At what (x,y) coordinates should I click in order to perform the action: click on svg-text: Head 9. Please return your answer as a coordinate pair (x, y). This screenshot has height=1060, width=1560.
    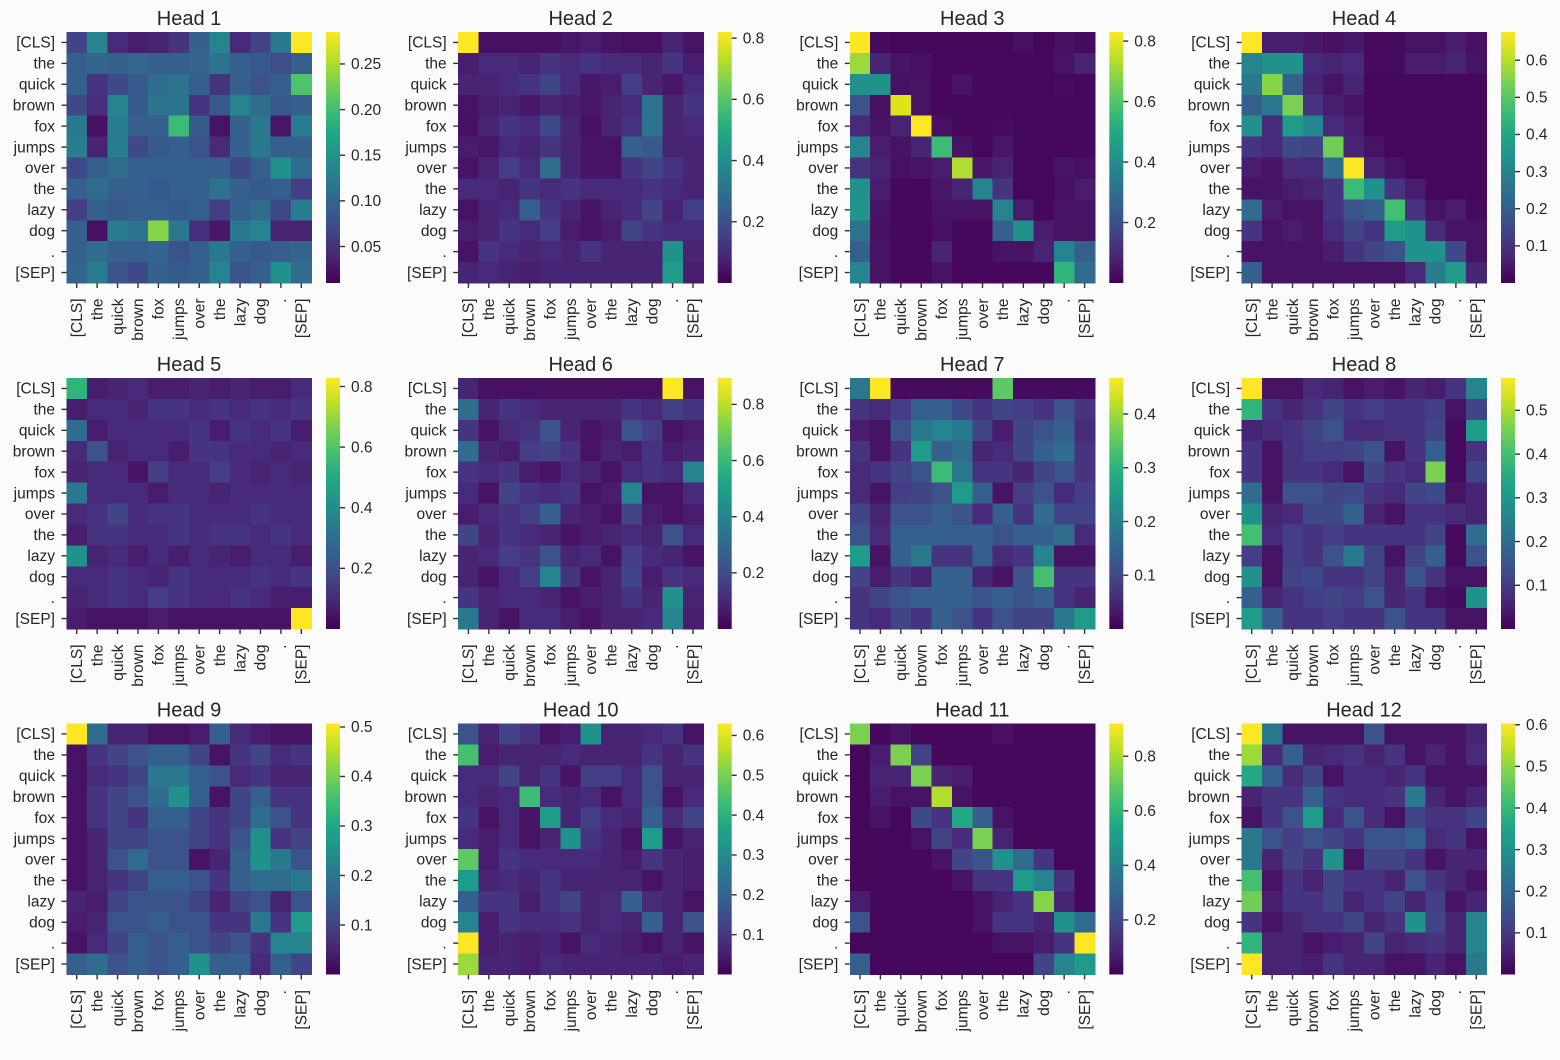
    Looking at the image, I should click on (189, 711).